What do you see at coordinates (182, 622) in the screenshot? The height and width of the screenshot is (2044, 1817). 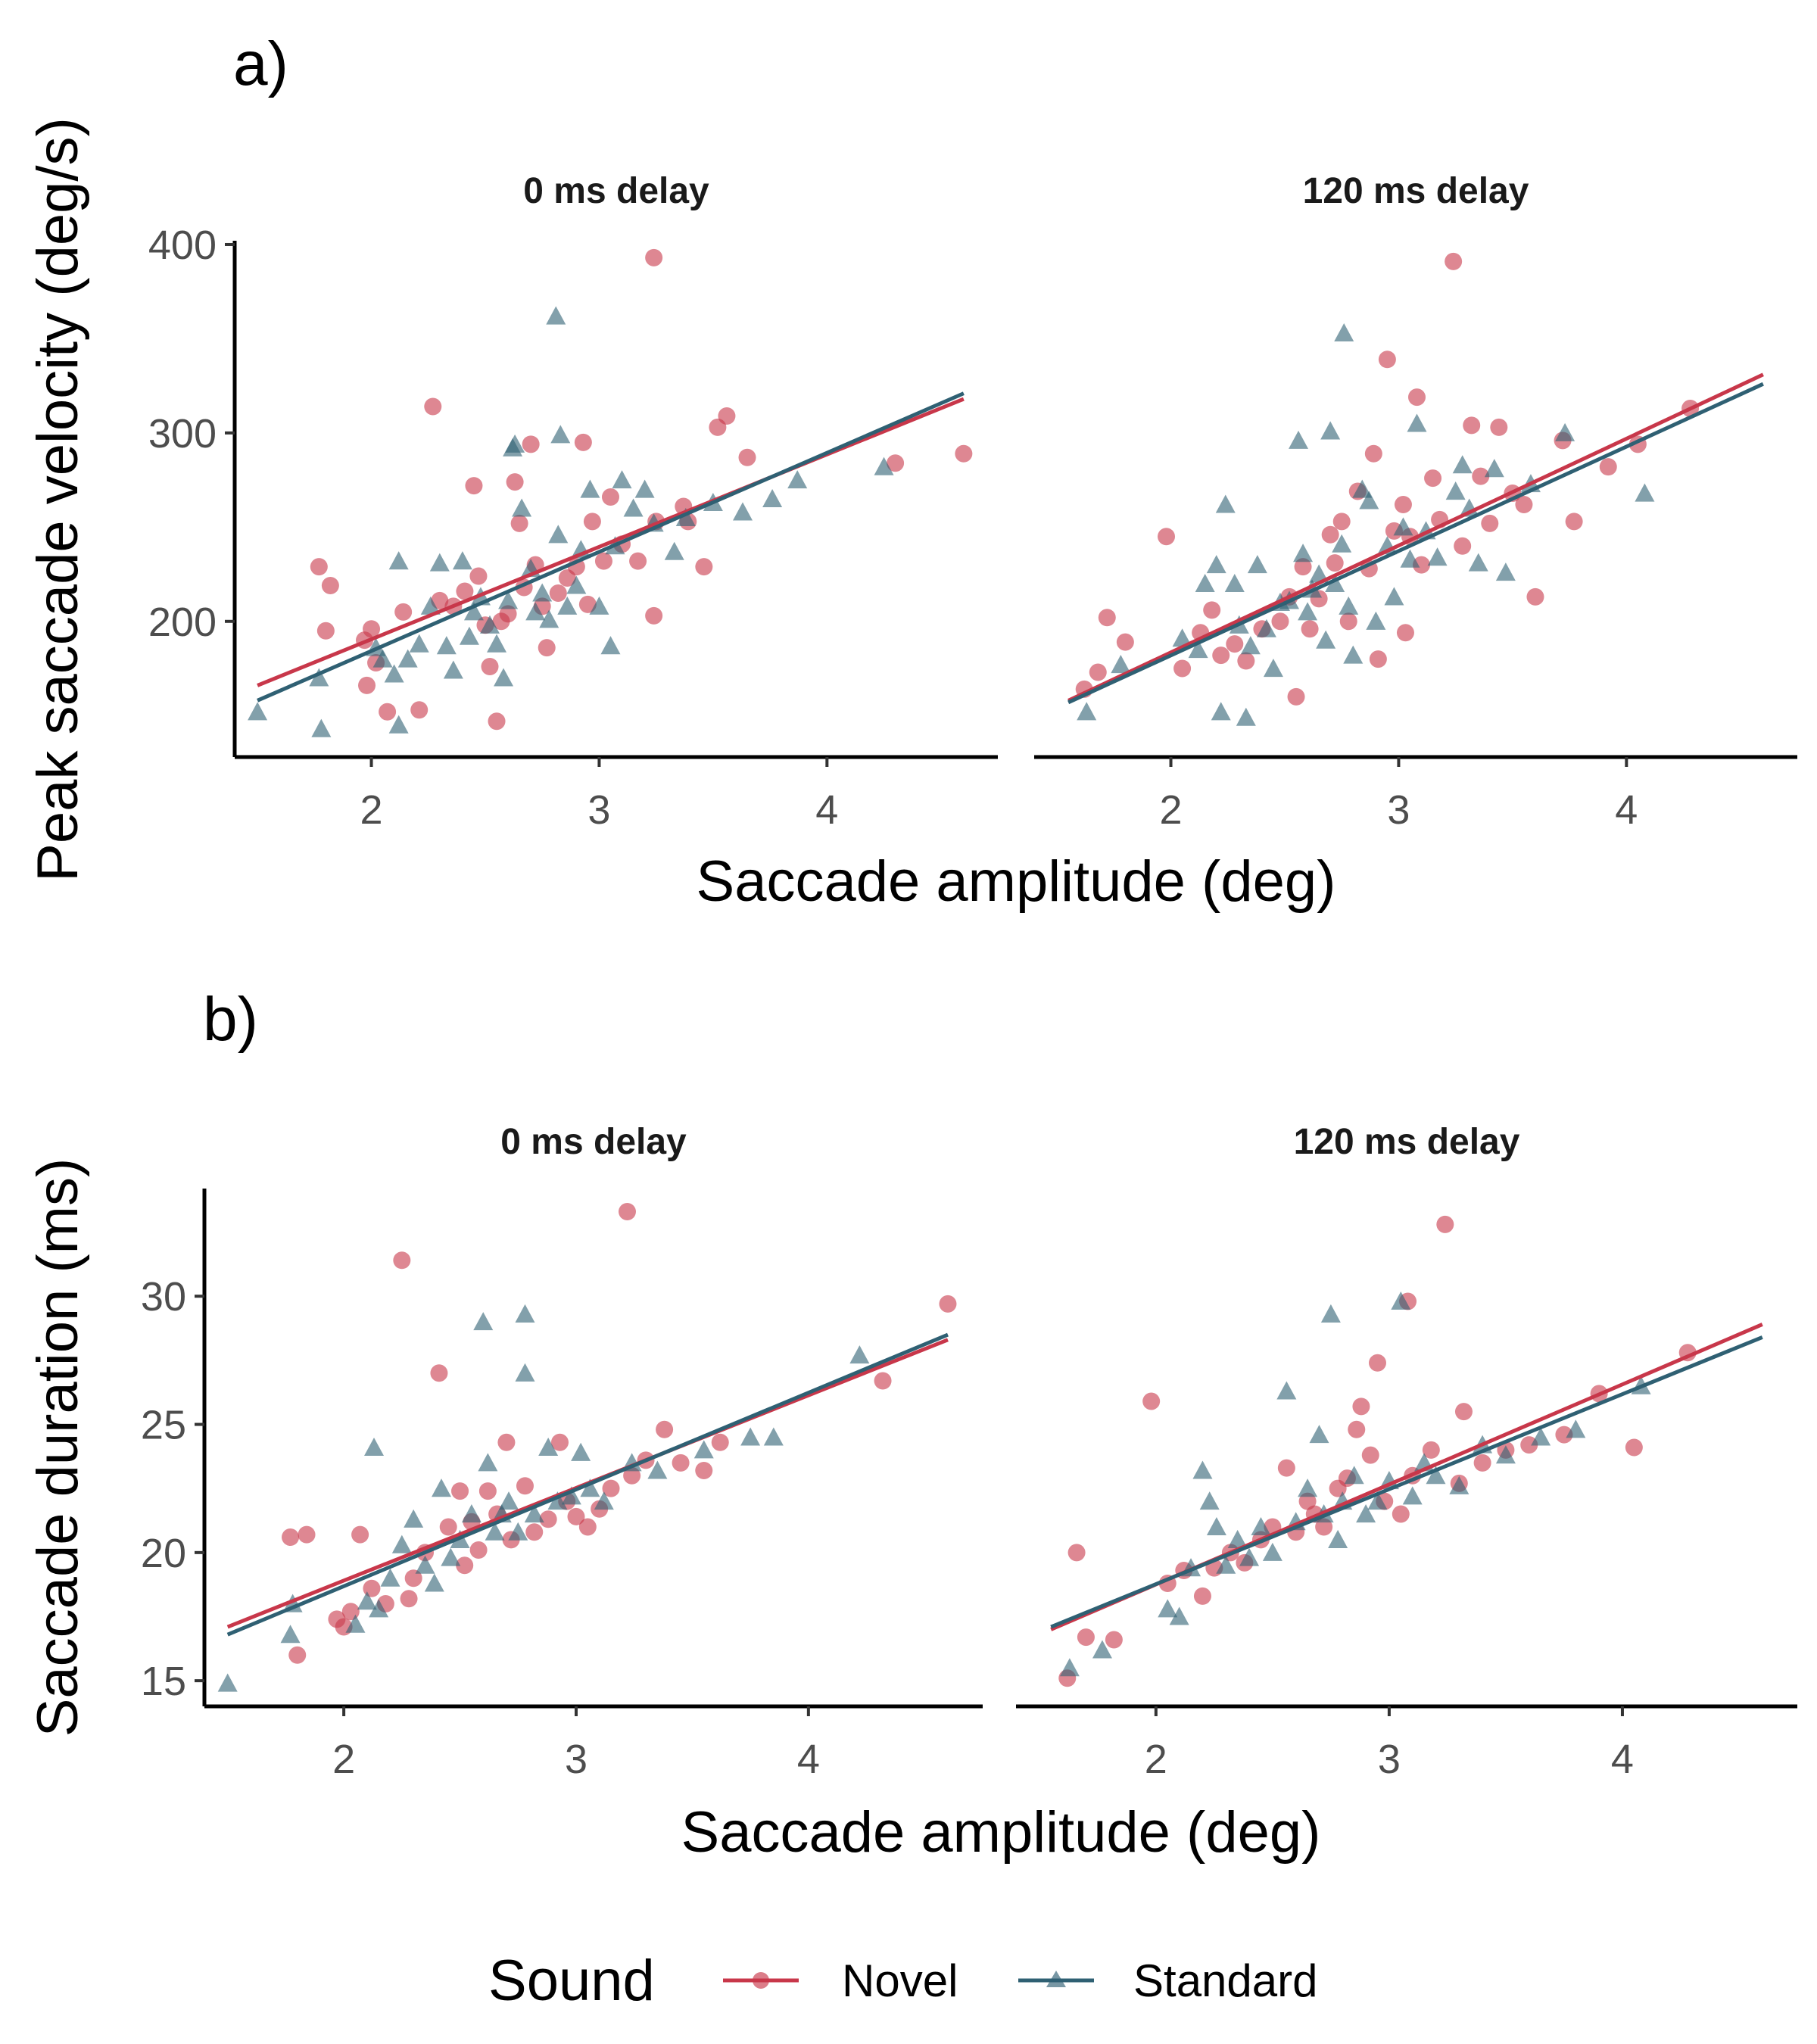 I see `y-tick-label: 200` at bounding box center [182, 622].